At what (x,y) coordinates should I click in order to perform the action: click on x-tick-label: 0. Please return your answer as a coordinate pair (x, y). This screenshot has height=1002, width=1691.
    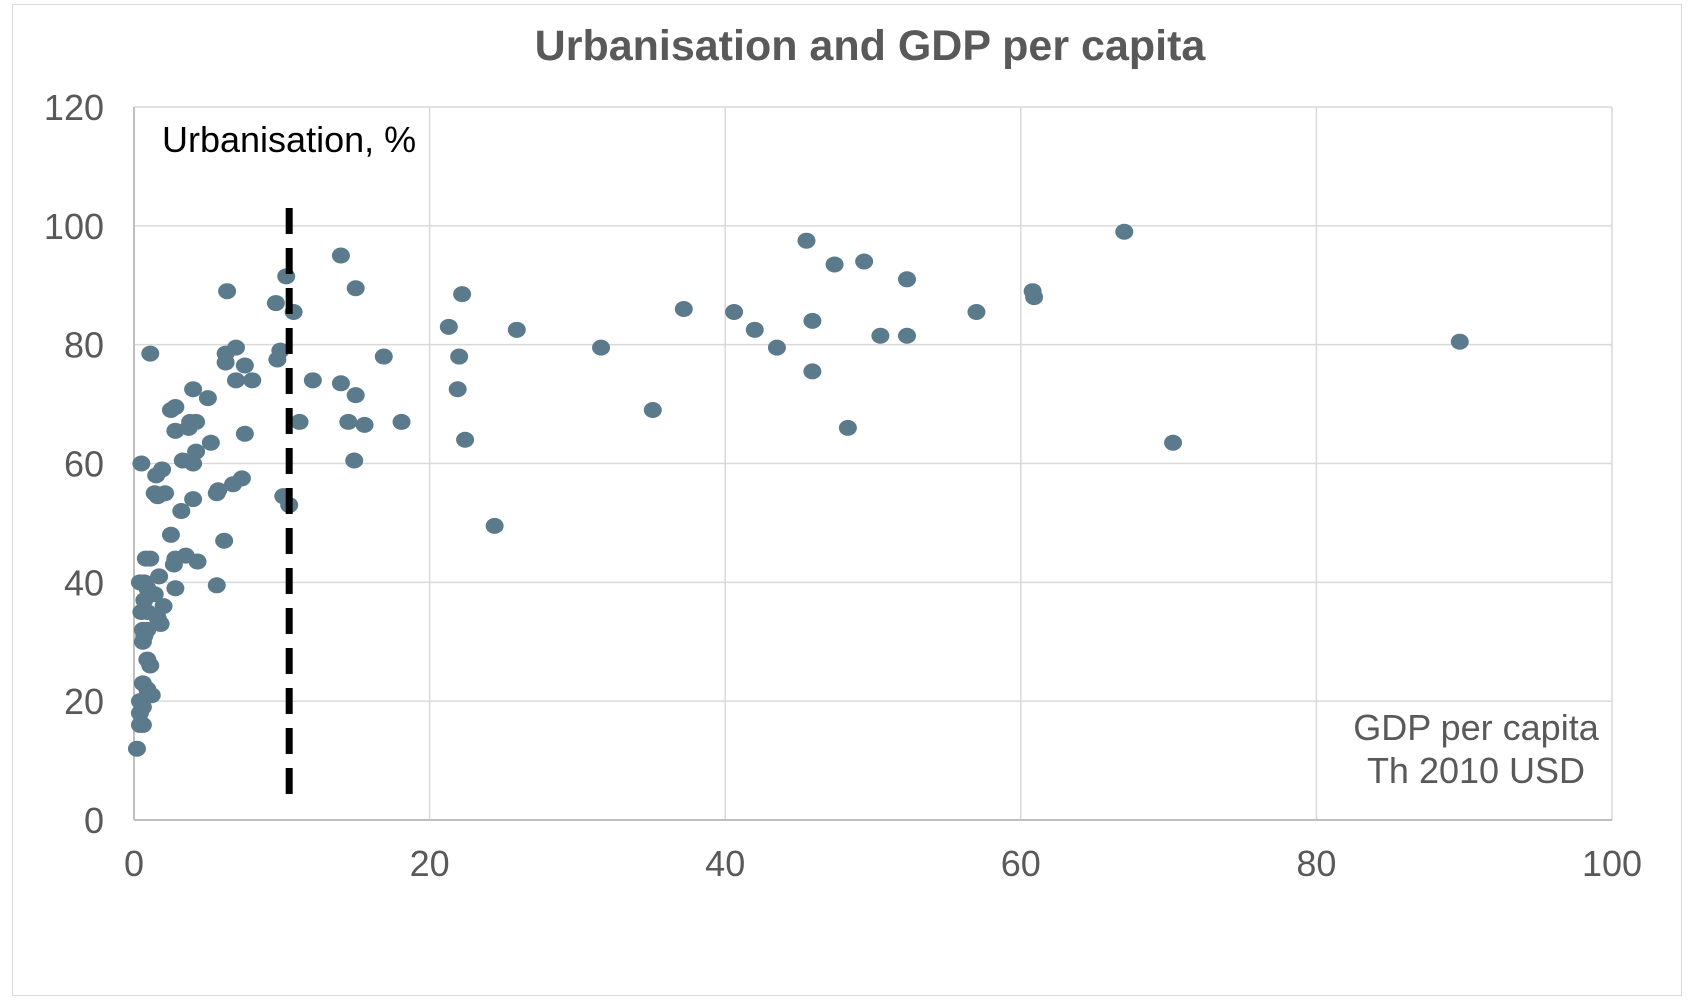
    Looking at the image, I should click on (134, 863).